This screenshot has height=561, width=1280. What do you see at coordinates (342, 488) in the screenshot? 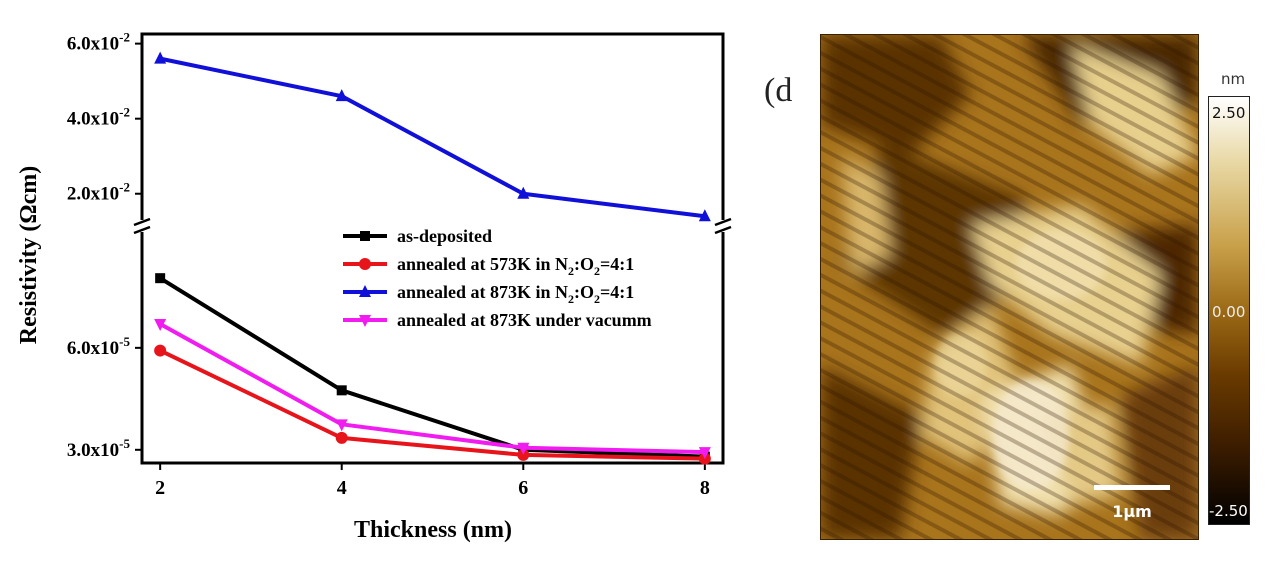
I see `x-tick-label: 4` at bounding box center [342, 488].